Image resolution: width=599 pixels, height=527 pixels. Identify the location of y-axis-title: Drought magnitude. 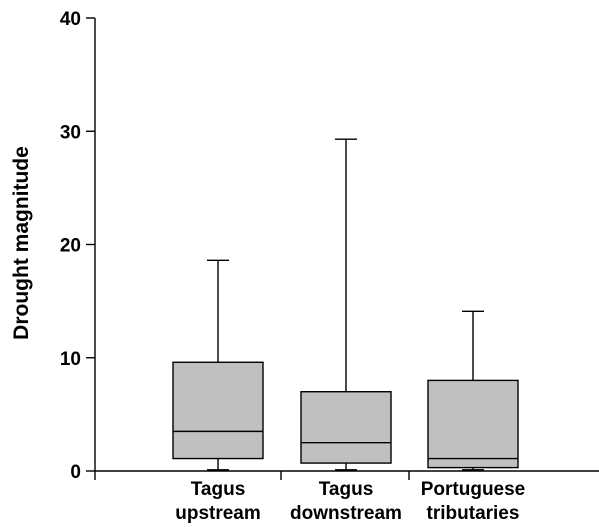
(21, 243).